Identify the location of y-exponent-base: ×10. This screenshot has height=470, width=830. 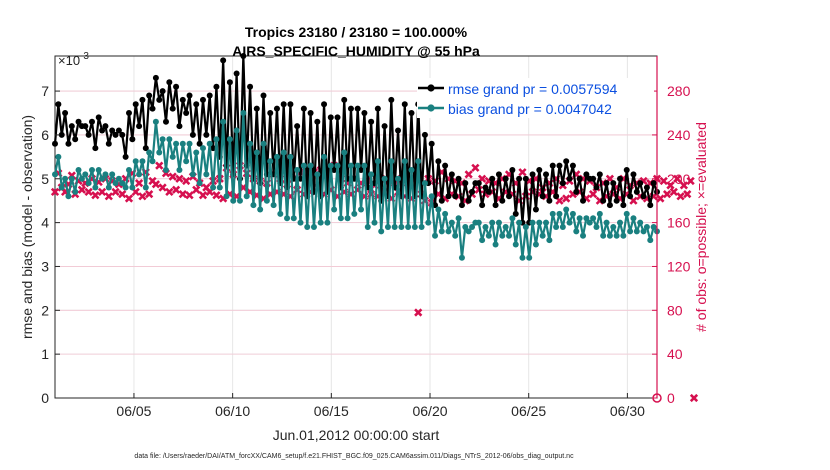
(69, 60).